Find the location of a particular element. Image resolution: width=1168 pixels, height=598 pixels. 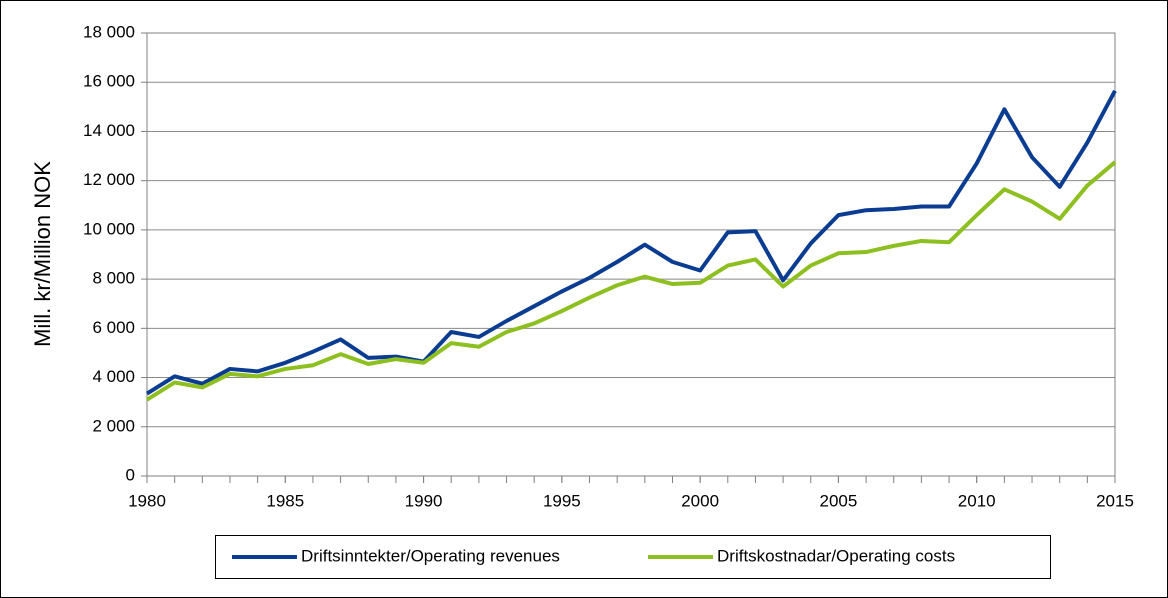

y-tick-label: 4 000 is located at coordinates (113, 376).